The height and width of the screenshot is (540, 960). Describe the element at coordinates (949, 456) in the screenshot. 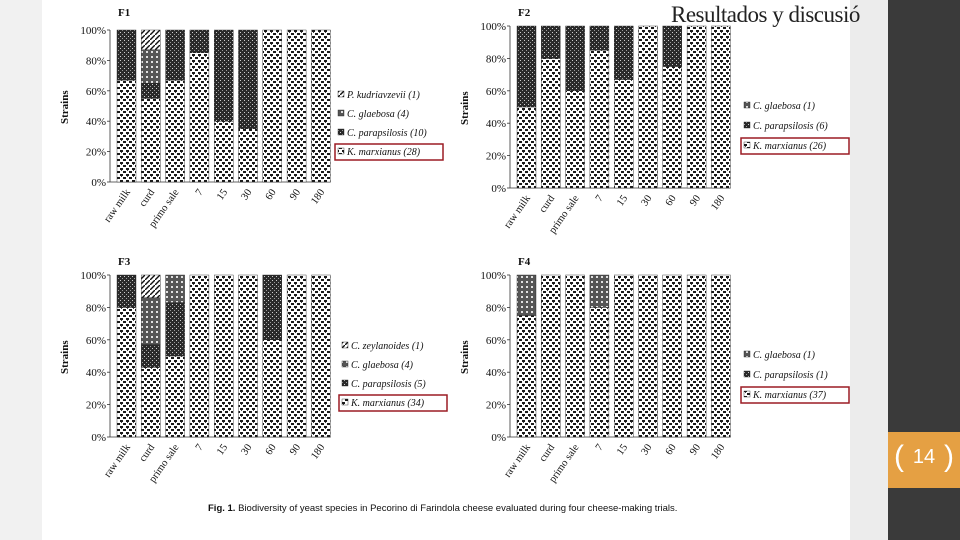

I see `brace-right-icon: )` at that location.